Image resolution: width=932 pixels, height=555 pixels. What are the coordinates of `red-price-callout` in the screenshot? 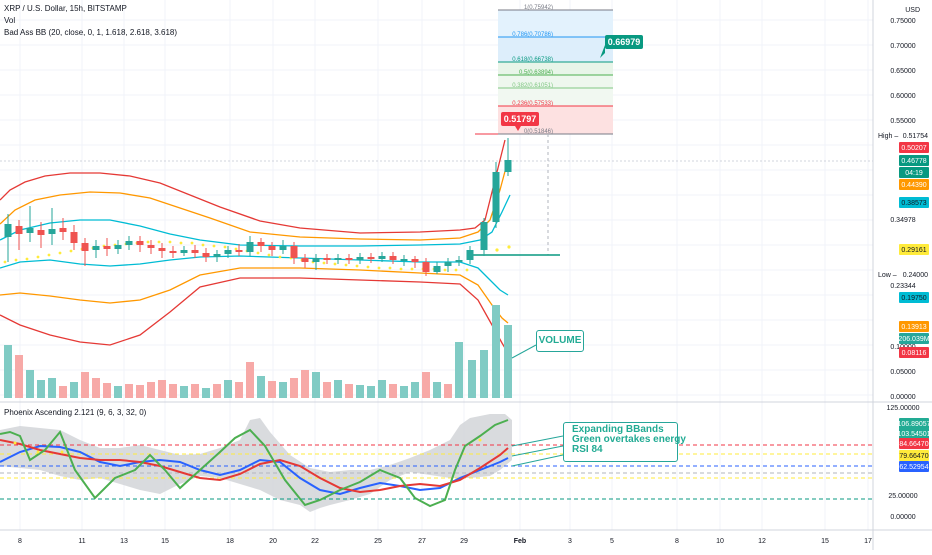 It's located at (520, 119).